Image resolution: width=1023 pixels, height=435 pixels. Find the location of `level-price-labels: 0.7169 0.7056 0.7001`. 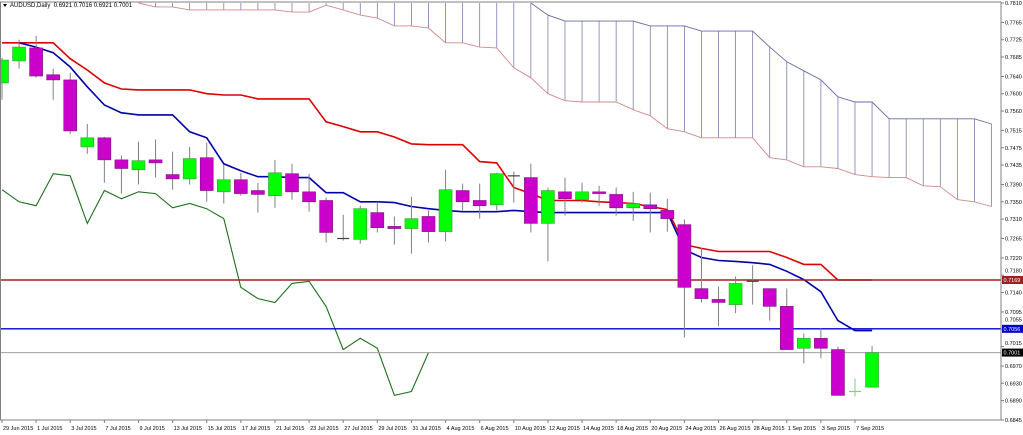

level-price-labels: 0.7169 0.7056 0.7001 is located at coordinates (1012, 316).